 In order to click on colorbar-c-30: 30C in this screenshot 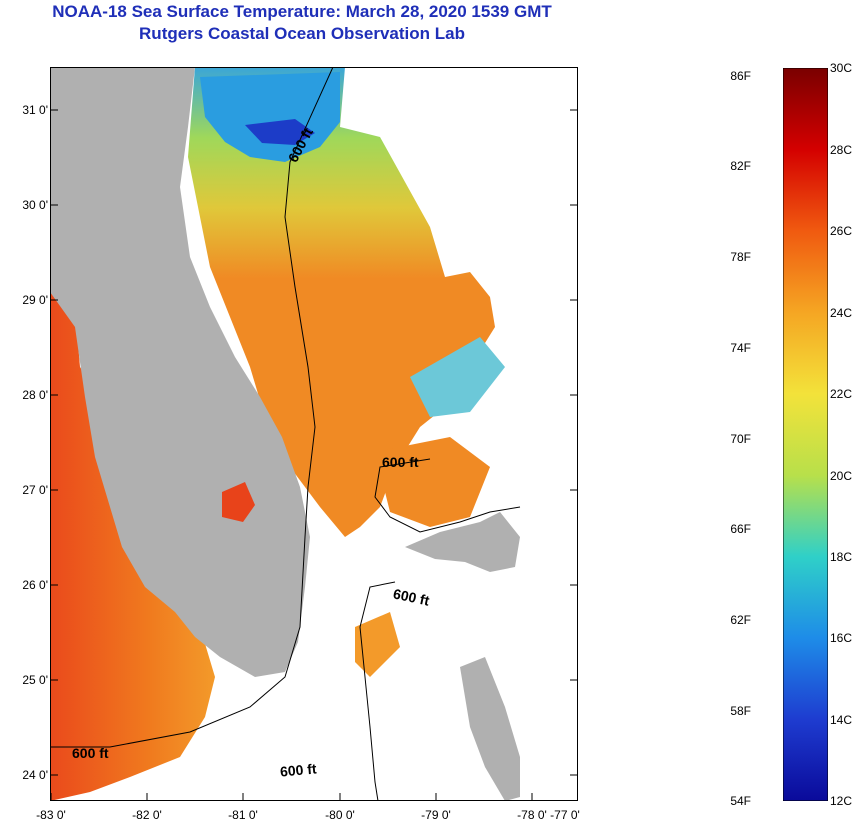, I will do `click(841, 68)`.